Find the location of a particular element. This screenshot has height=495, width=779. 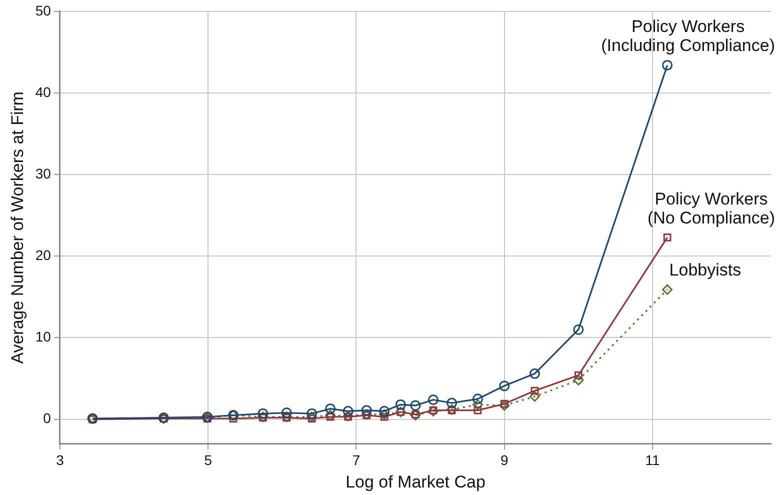

y-axis-title: Average Number of Workers at Firm is located at coordinates (17, 227).